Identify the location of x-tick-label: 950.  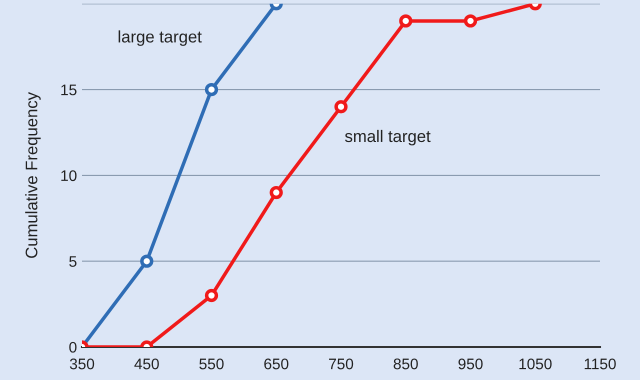
(470, 364).